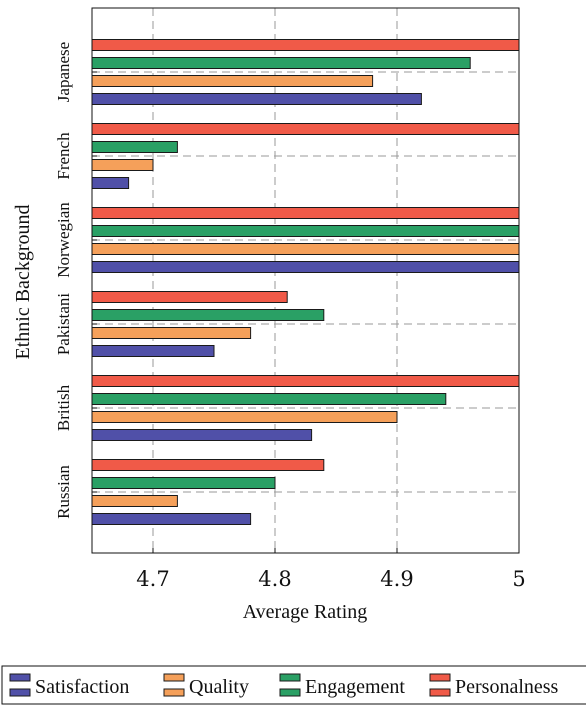 The image size is (586, 708). What do you see at coordinates (110, 183) in the screenshot?
I see `bar-satisfaction-french` at bounding box center [110, 183].